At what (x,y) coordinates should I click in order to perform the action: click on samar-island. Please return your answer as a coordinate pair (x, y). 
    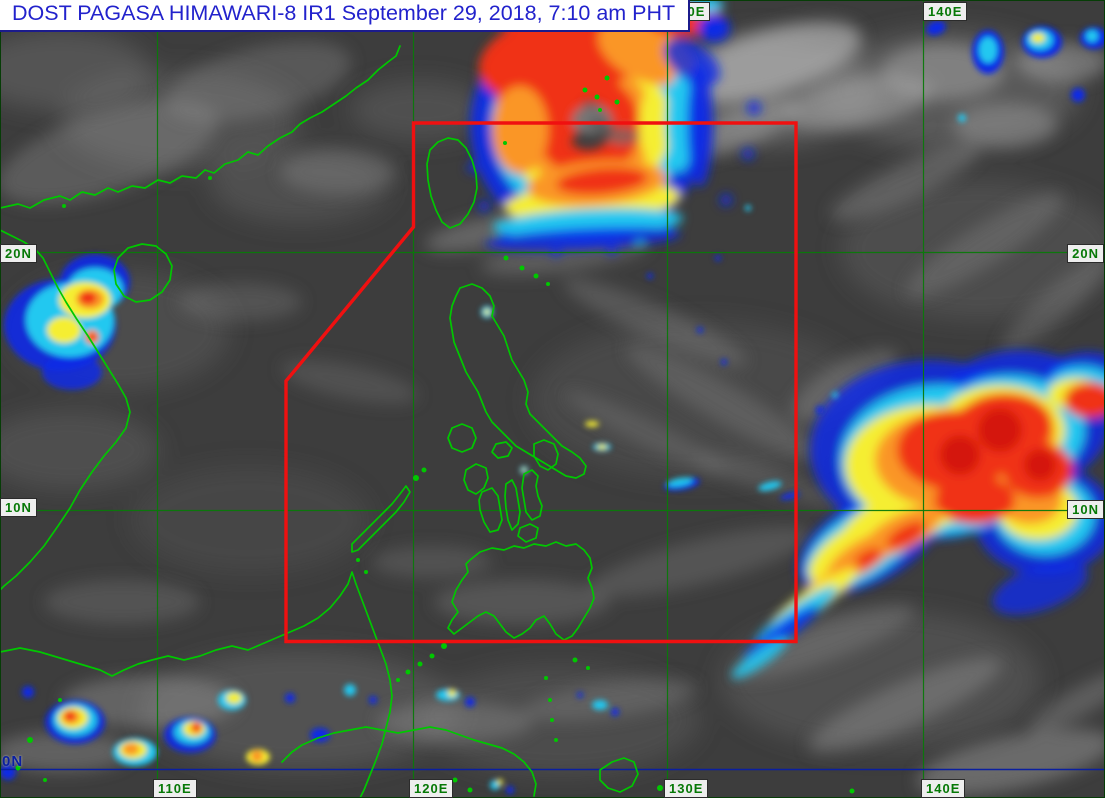
    Looking at the image, I should click on (546, 455).